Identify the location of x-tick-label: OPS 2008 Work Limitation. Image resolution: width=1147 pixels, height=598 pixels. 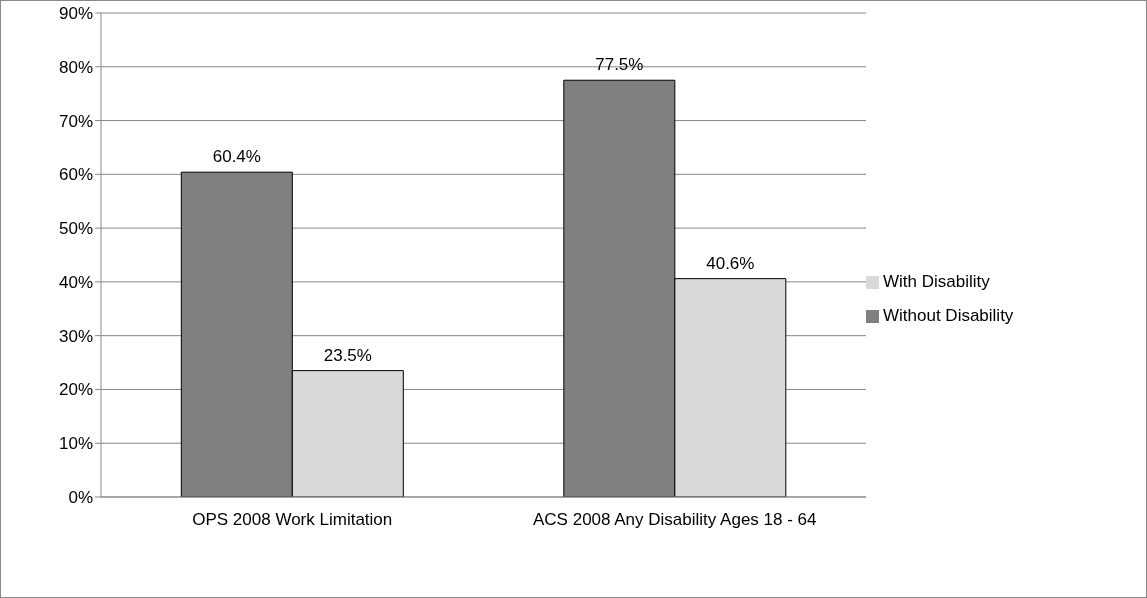
(292, 520).